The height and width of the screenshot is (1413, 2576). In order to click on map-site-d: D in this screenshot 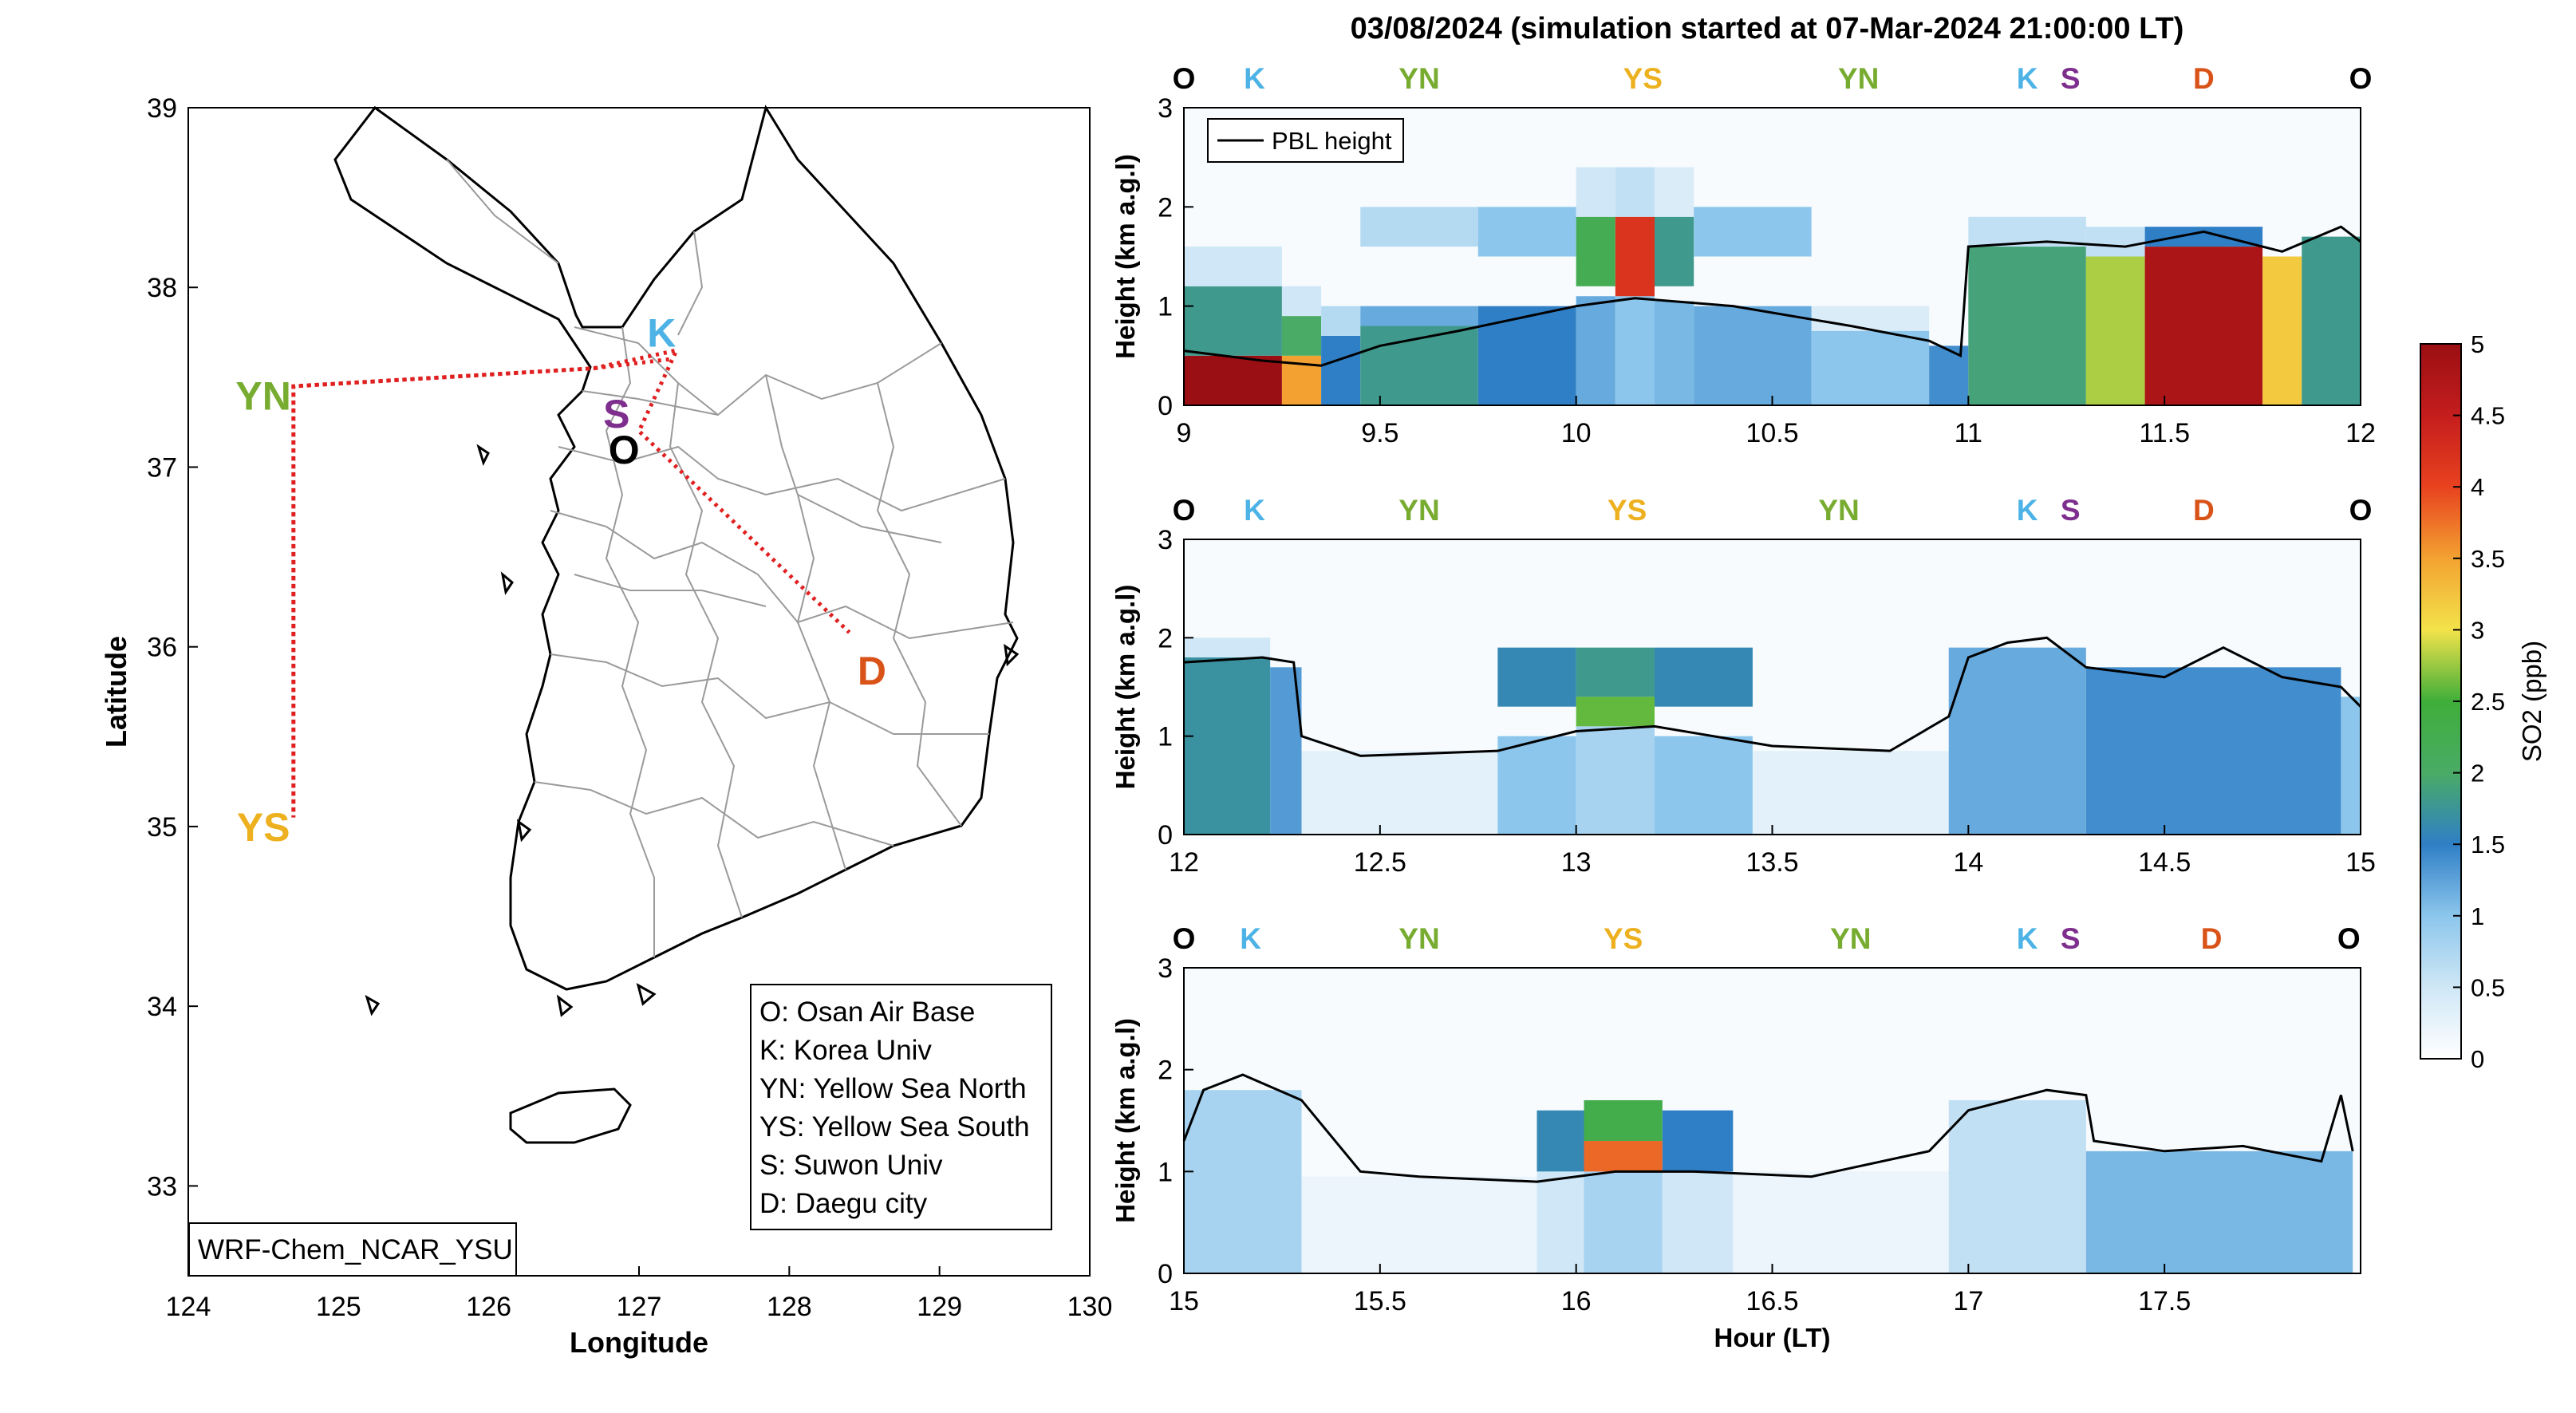, I will do `click(872, 671)`.